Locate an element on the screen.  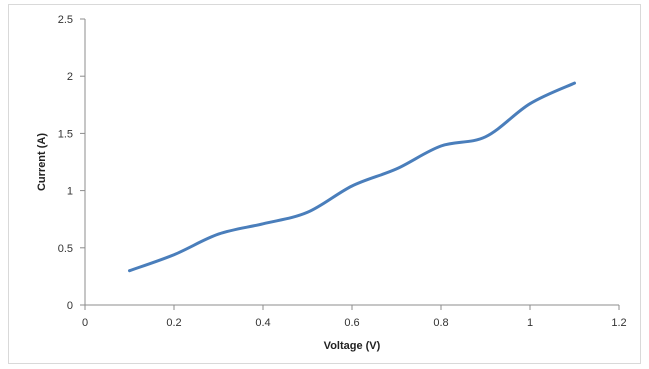
x-tick-label: 0 is located at coordinates (85, 323).